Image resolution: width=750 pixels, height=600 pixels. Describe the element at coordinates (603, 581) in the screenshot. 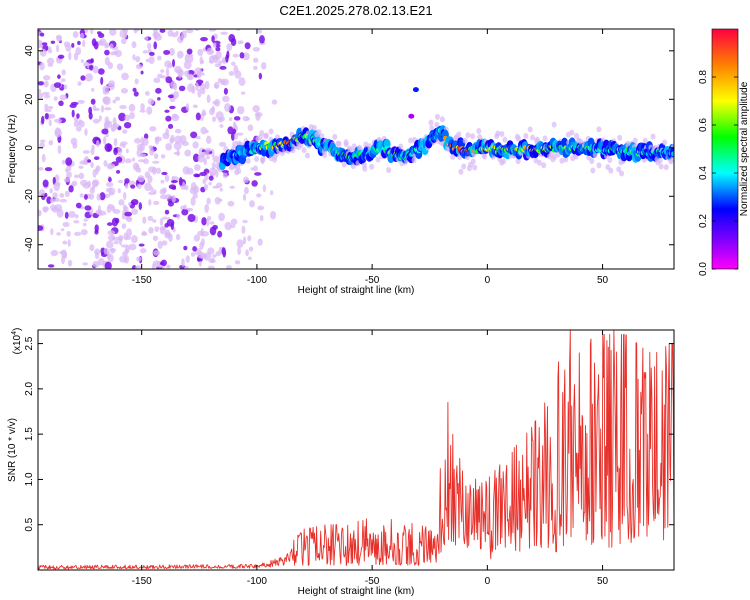

I see `snr-x-tick-label: 50` at that location.